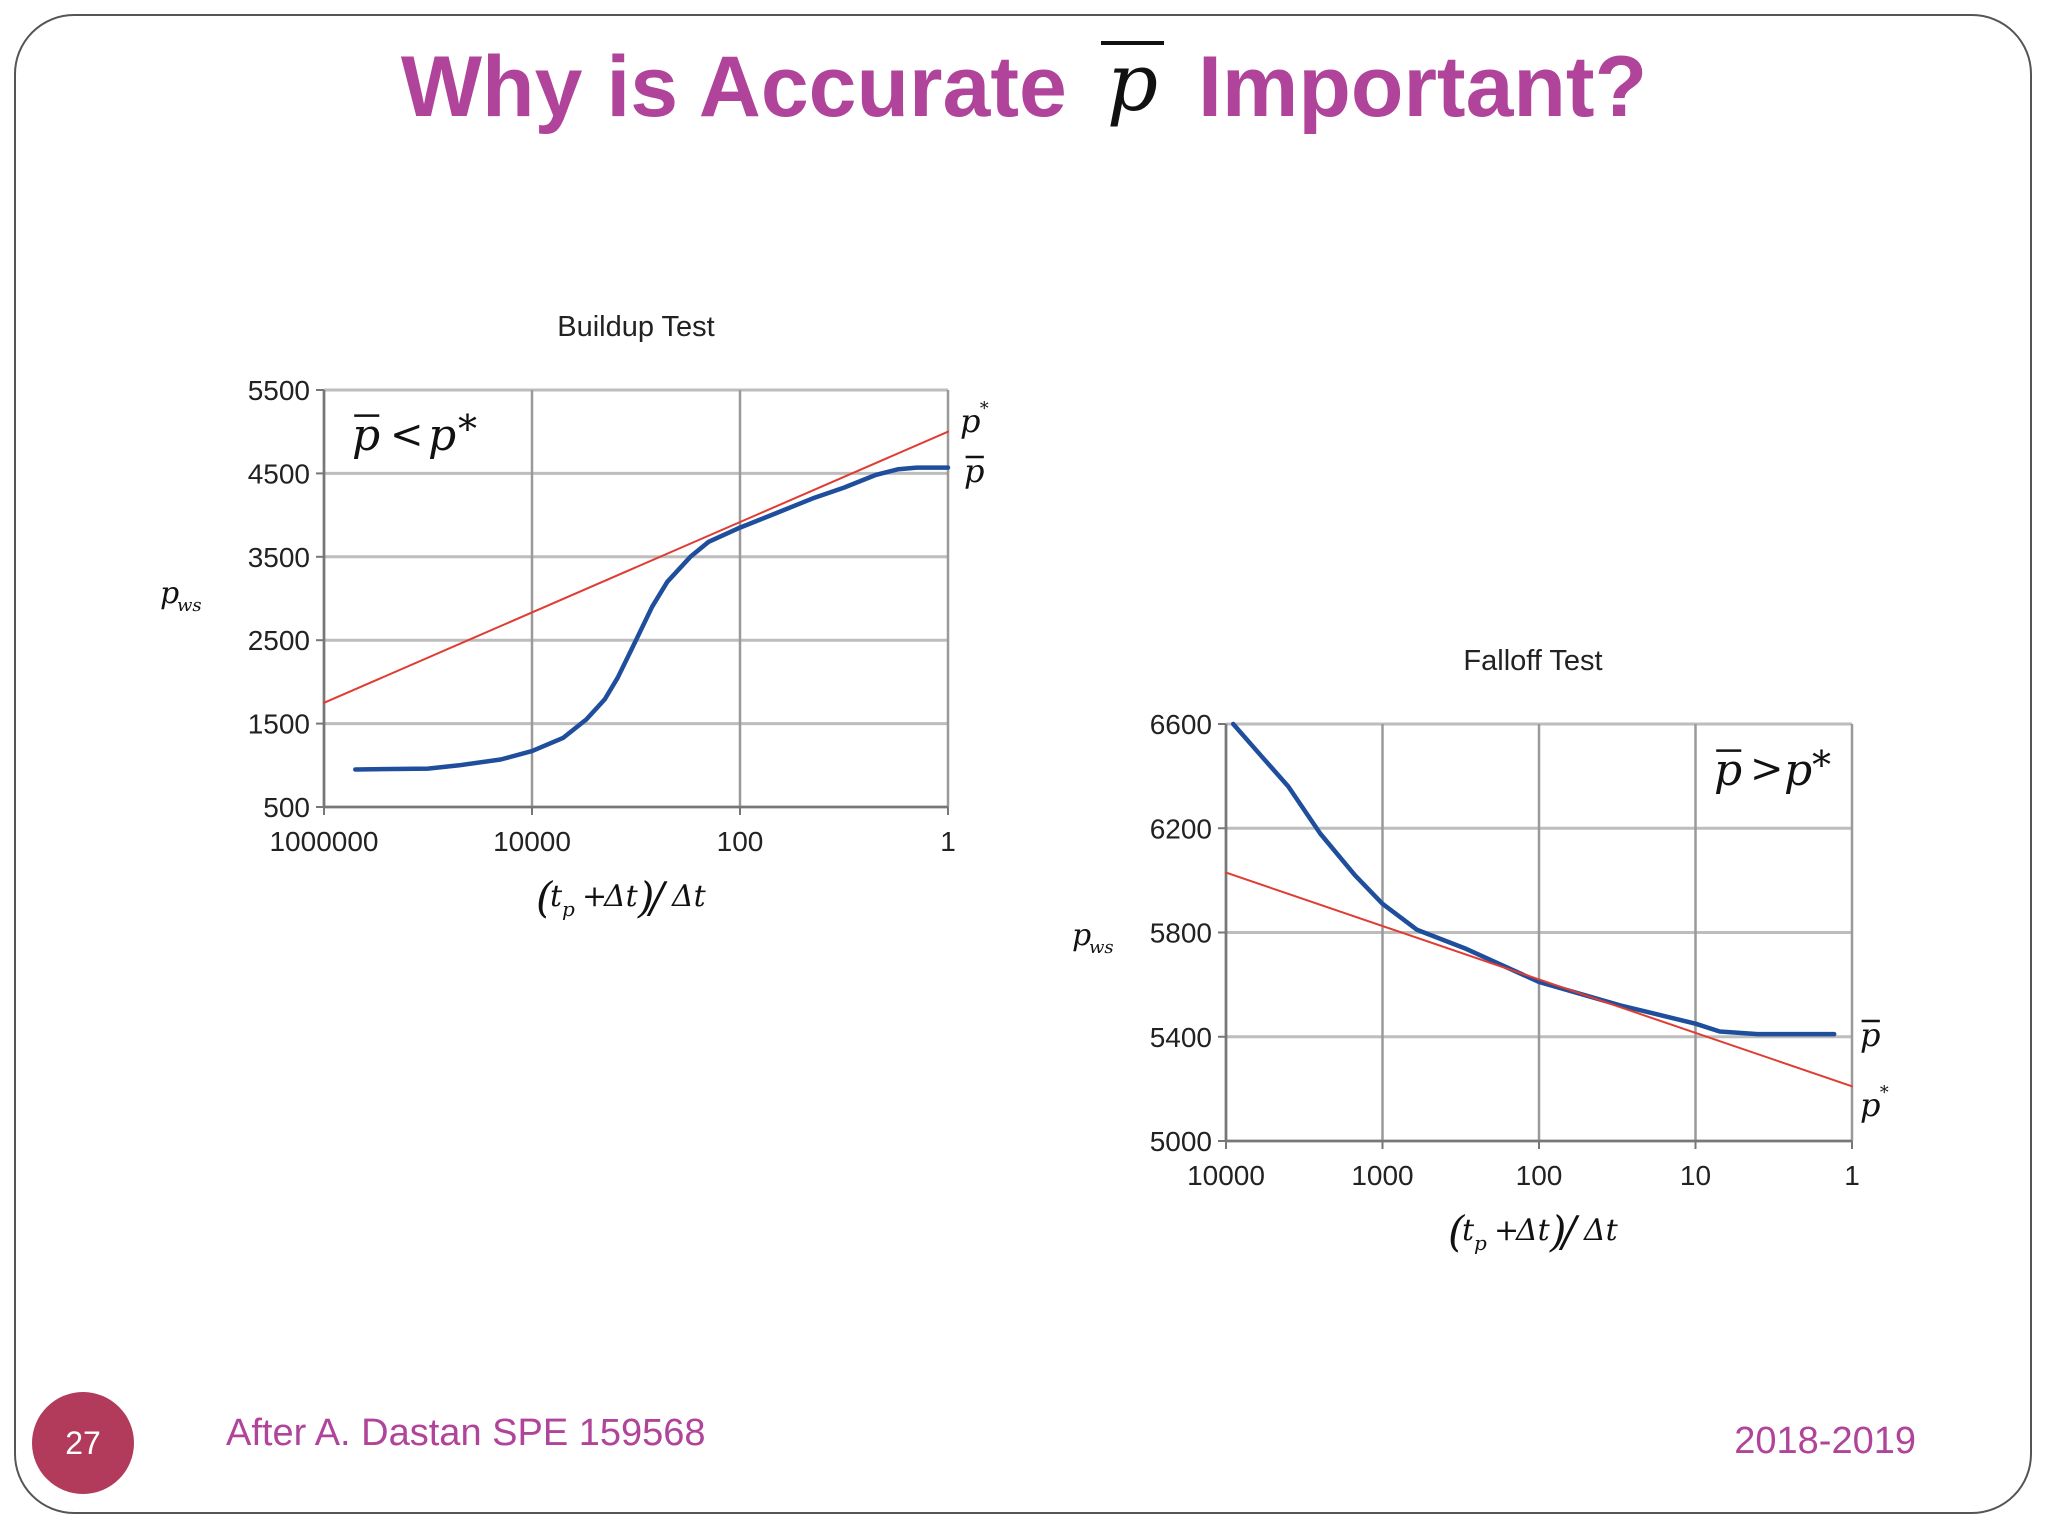  Describe the element at coordinates (279, 473) in the screenshot. I see `y-tick-label: 4500` at that location.